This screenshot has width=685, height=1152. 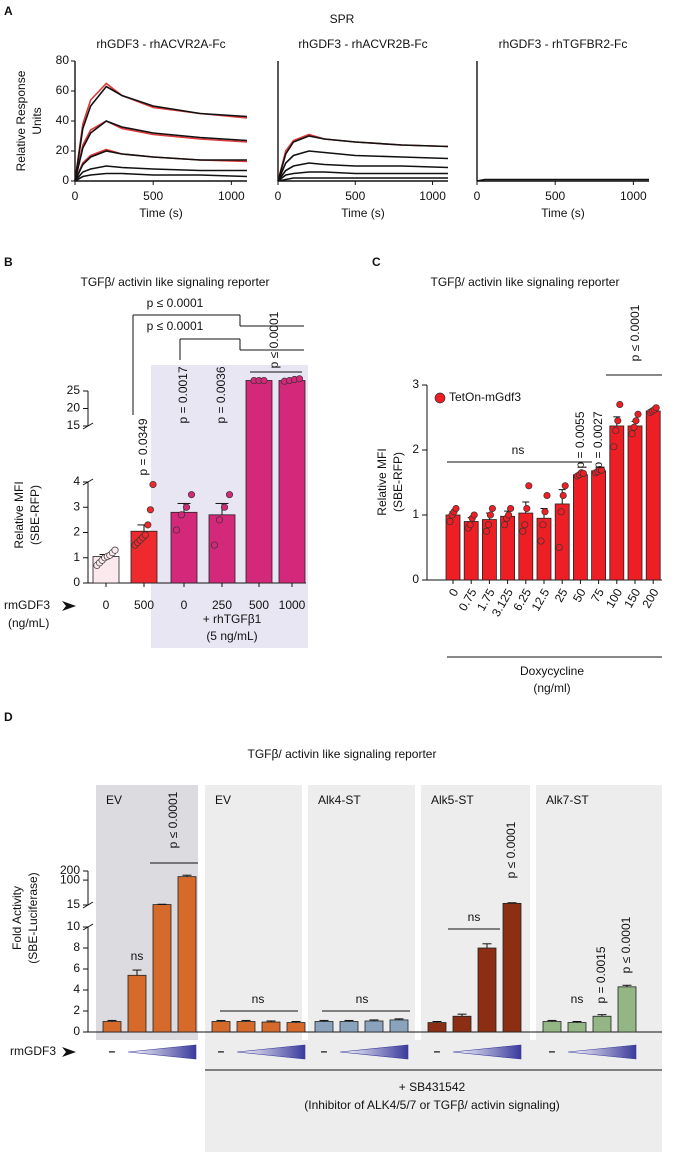 I want to click on group-shading, so click(x=599, y=912).